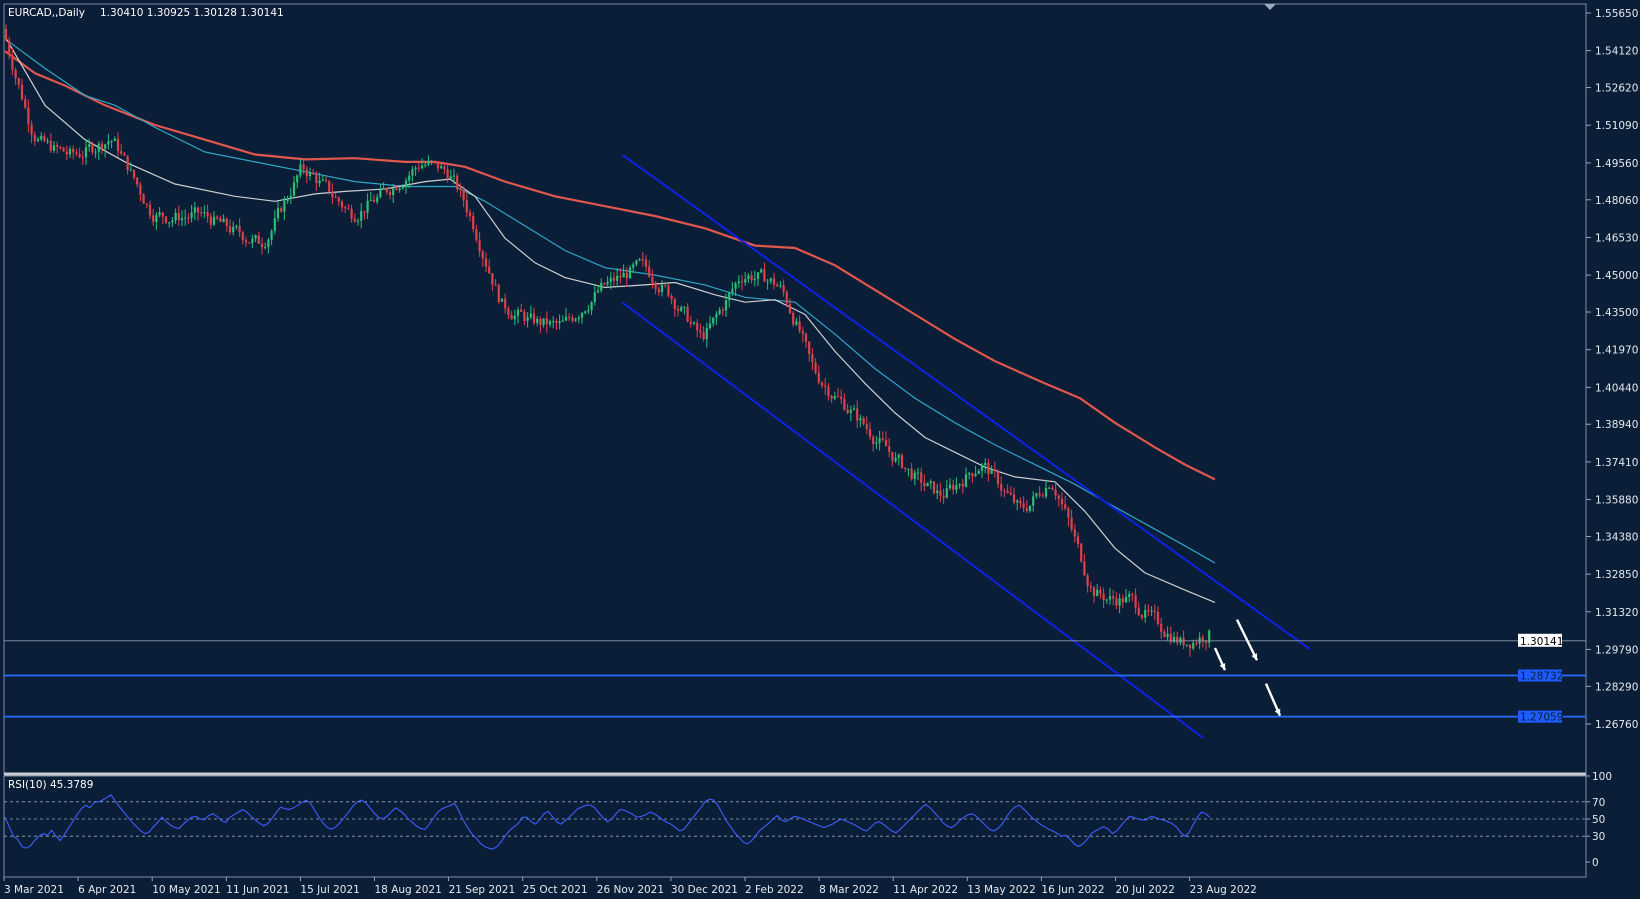  I want to click on price-tick-label: 1.31320, so click(1616, 613).